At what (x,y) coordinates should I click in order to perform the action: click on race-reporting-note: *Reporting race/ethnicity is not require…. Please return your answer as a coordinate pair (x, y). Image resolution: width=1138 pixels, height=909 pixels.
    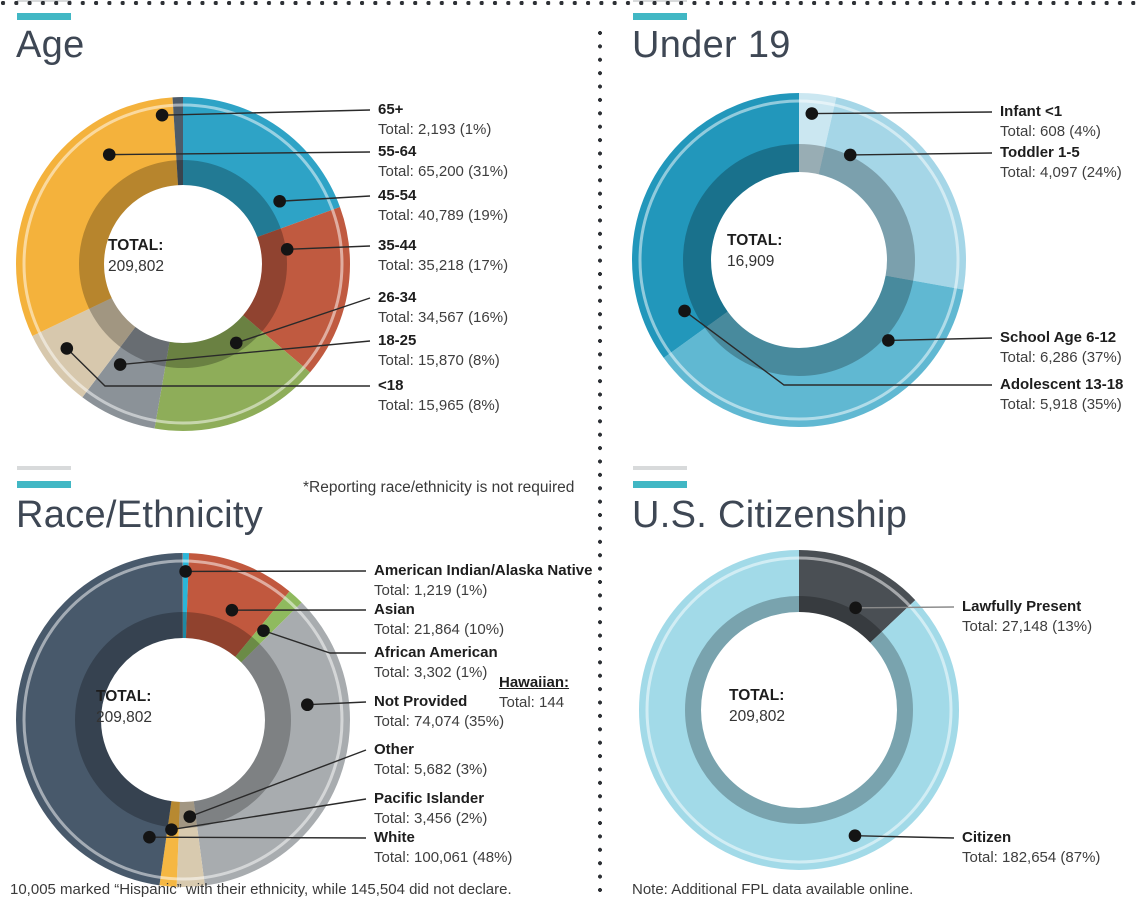
    Looking at the image, I should click on (439, 487).